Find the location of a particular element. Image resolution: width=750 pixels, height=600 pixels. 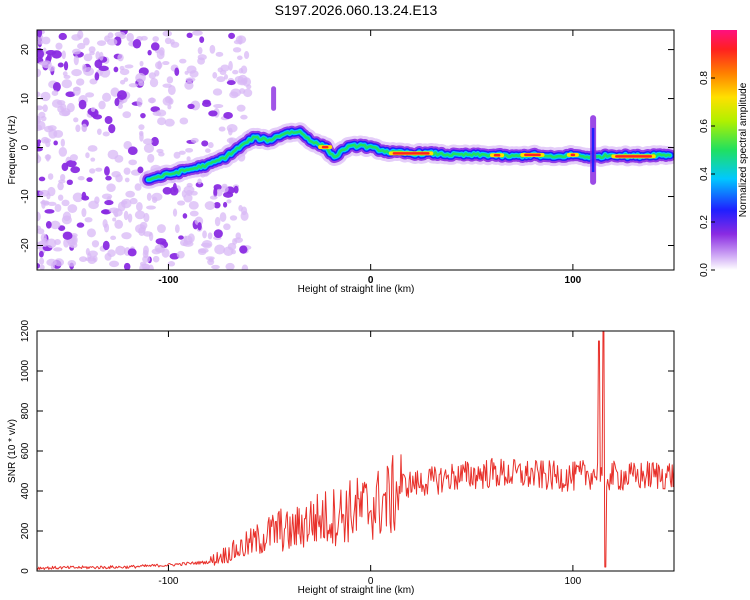

colorbar-tick-label: 0.2 is located at coordinates (704, 222).